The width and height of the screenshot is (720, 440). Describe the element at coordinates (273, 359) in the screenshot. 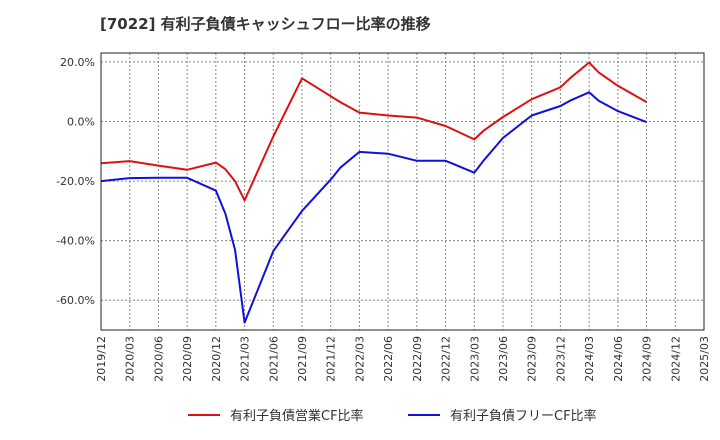

I see `x-tick-label: 2021/06` at that location.